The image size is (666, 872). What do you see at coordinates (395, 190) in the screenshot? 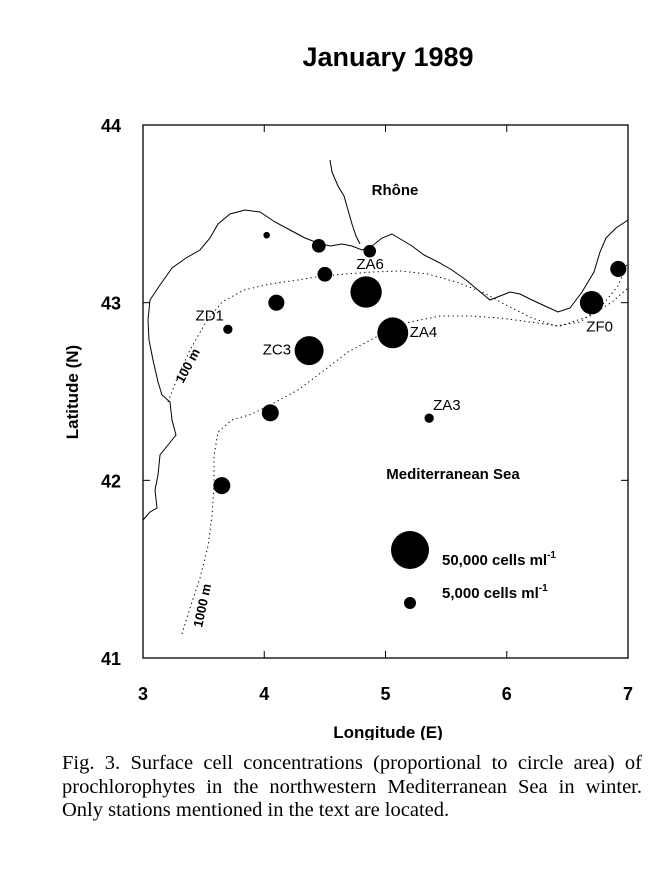
I see `river-label: Rhône` at bounding box center [395, 190].